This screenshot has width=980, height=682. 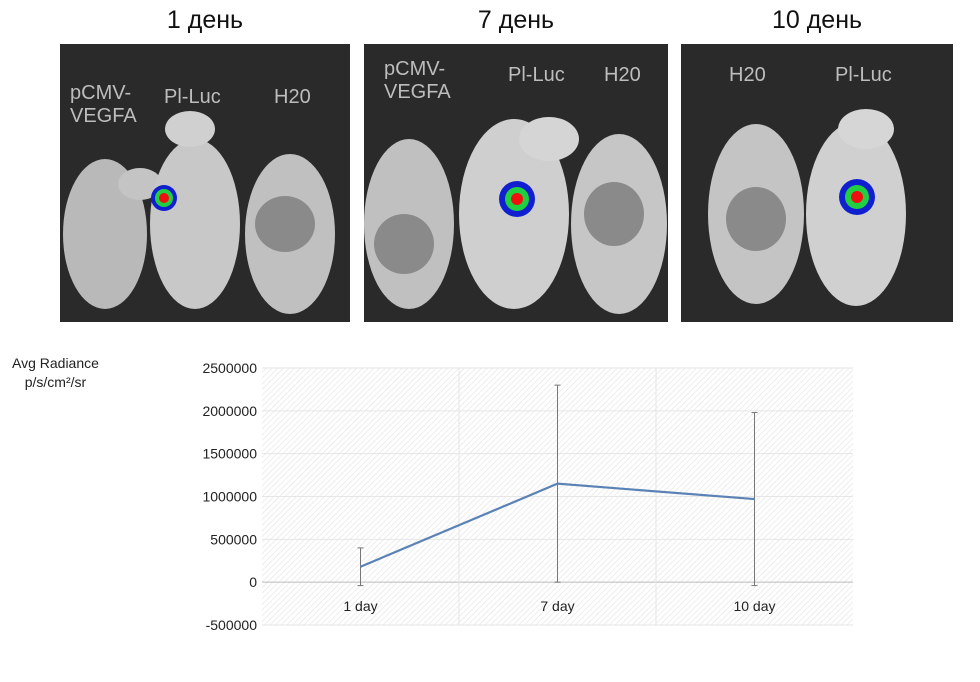 I want to click on y-tick-label: 1500000, so click(x=229, y=454).